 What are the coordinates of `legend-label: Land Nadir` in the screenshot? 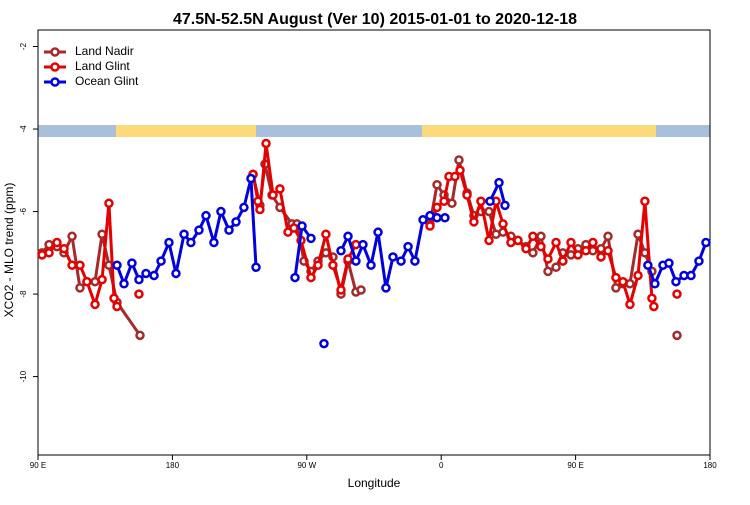 It's located at (104, 51).